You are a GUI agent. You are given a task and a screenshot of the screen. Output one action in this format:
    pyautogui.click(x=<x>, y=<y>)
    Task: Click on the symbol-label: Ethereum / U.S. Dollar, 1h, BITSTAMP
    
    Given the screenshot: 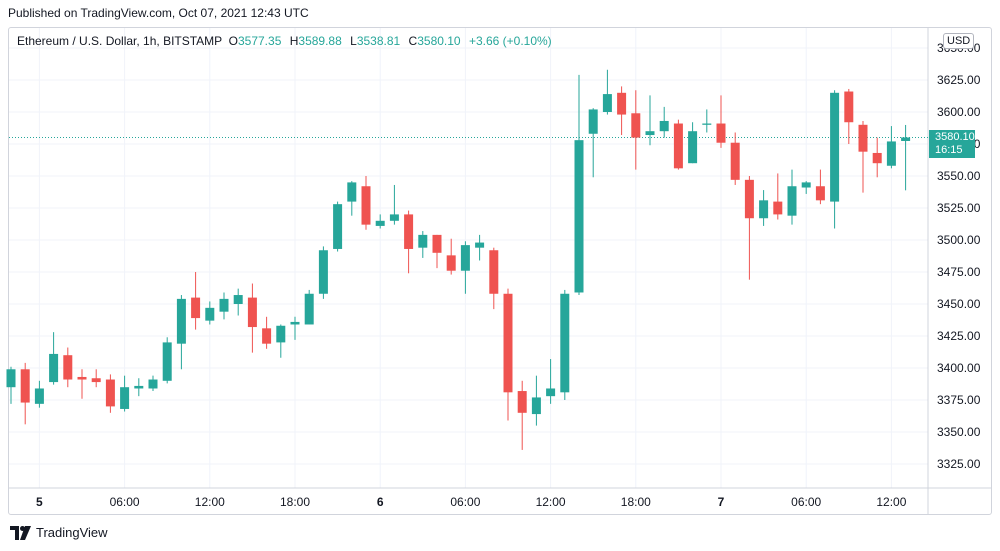 What is the action you would take?
    pyautogui.click(x=119, y=41)
    